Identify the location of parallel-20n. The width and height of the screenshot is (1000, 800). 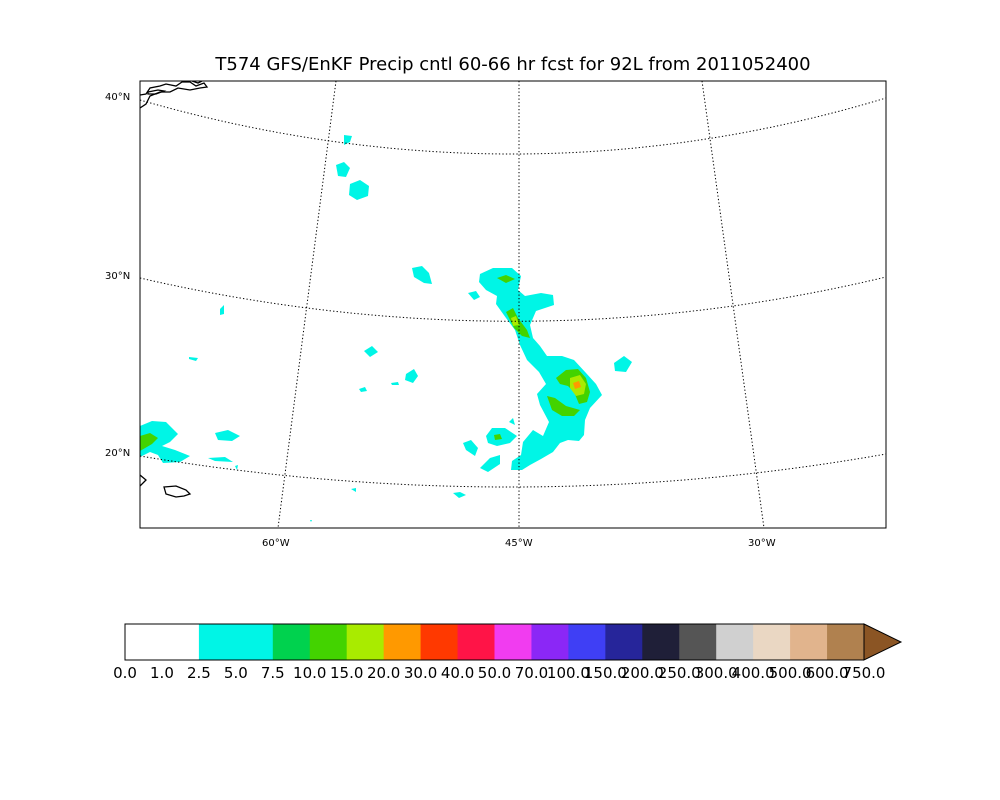
(513, 470).